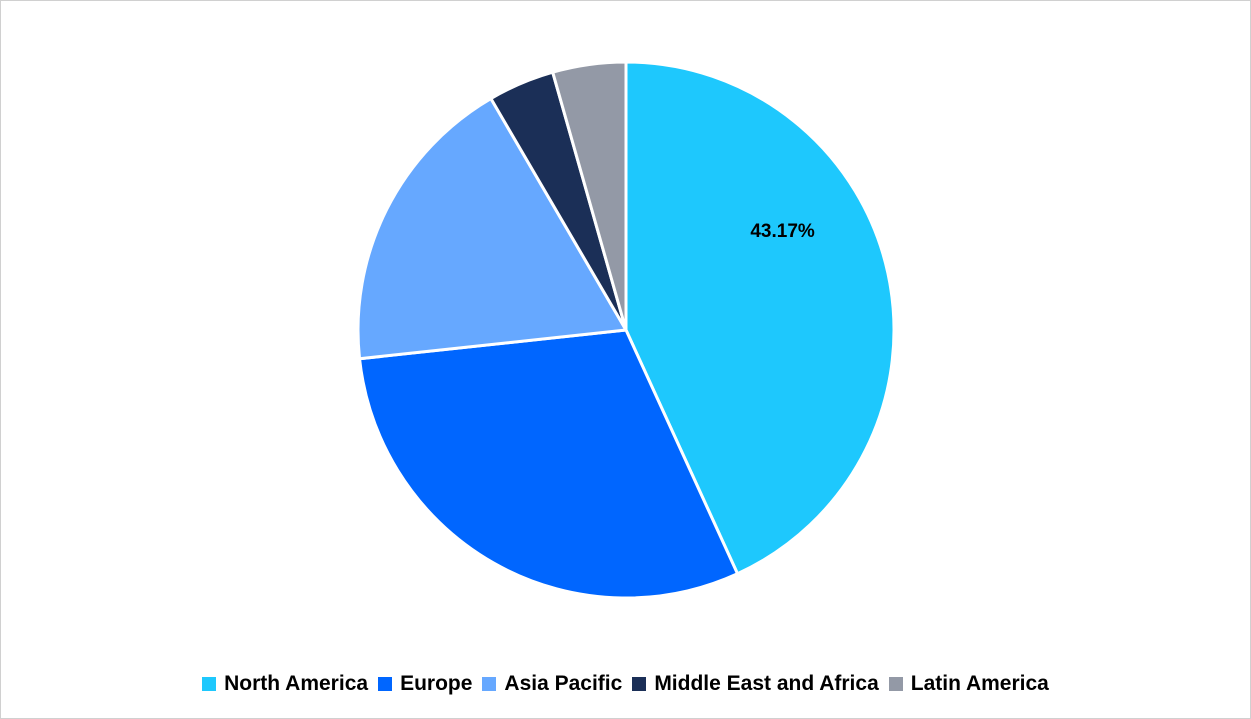  Describe the element at coordinates (766, 683) in the screenshot. I see `legend-label-middle-east-and-africa: Middle East and Africa` at that location.